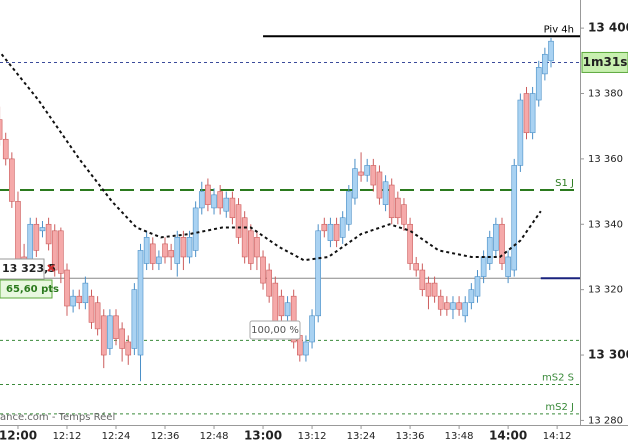  What do you see at coordinates (18, 435) in the screenshot?
I see `x-tick-label: 12:00` at bounding box center [18, 435].